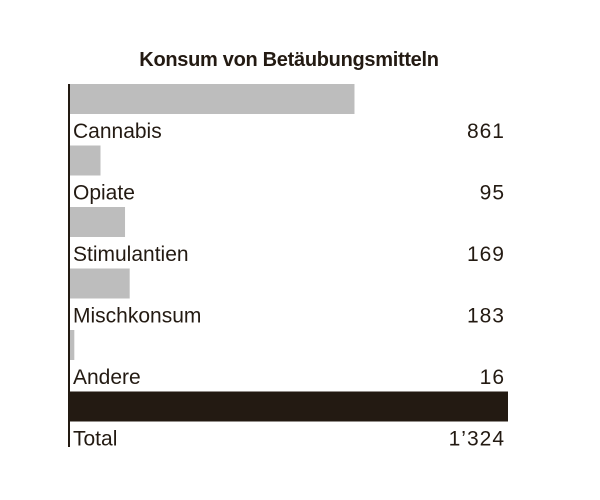 This screenshot has width=600, height=500. Describe the element at coordinates (486, 316) in the screenshot. I see `value-label-mischkonsum: 183` at that location.